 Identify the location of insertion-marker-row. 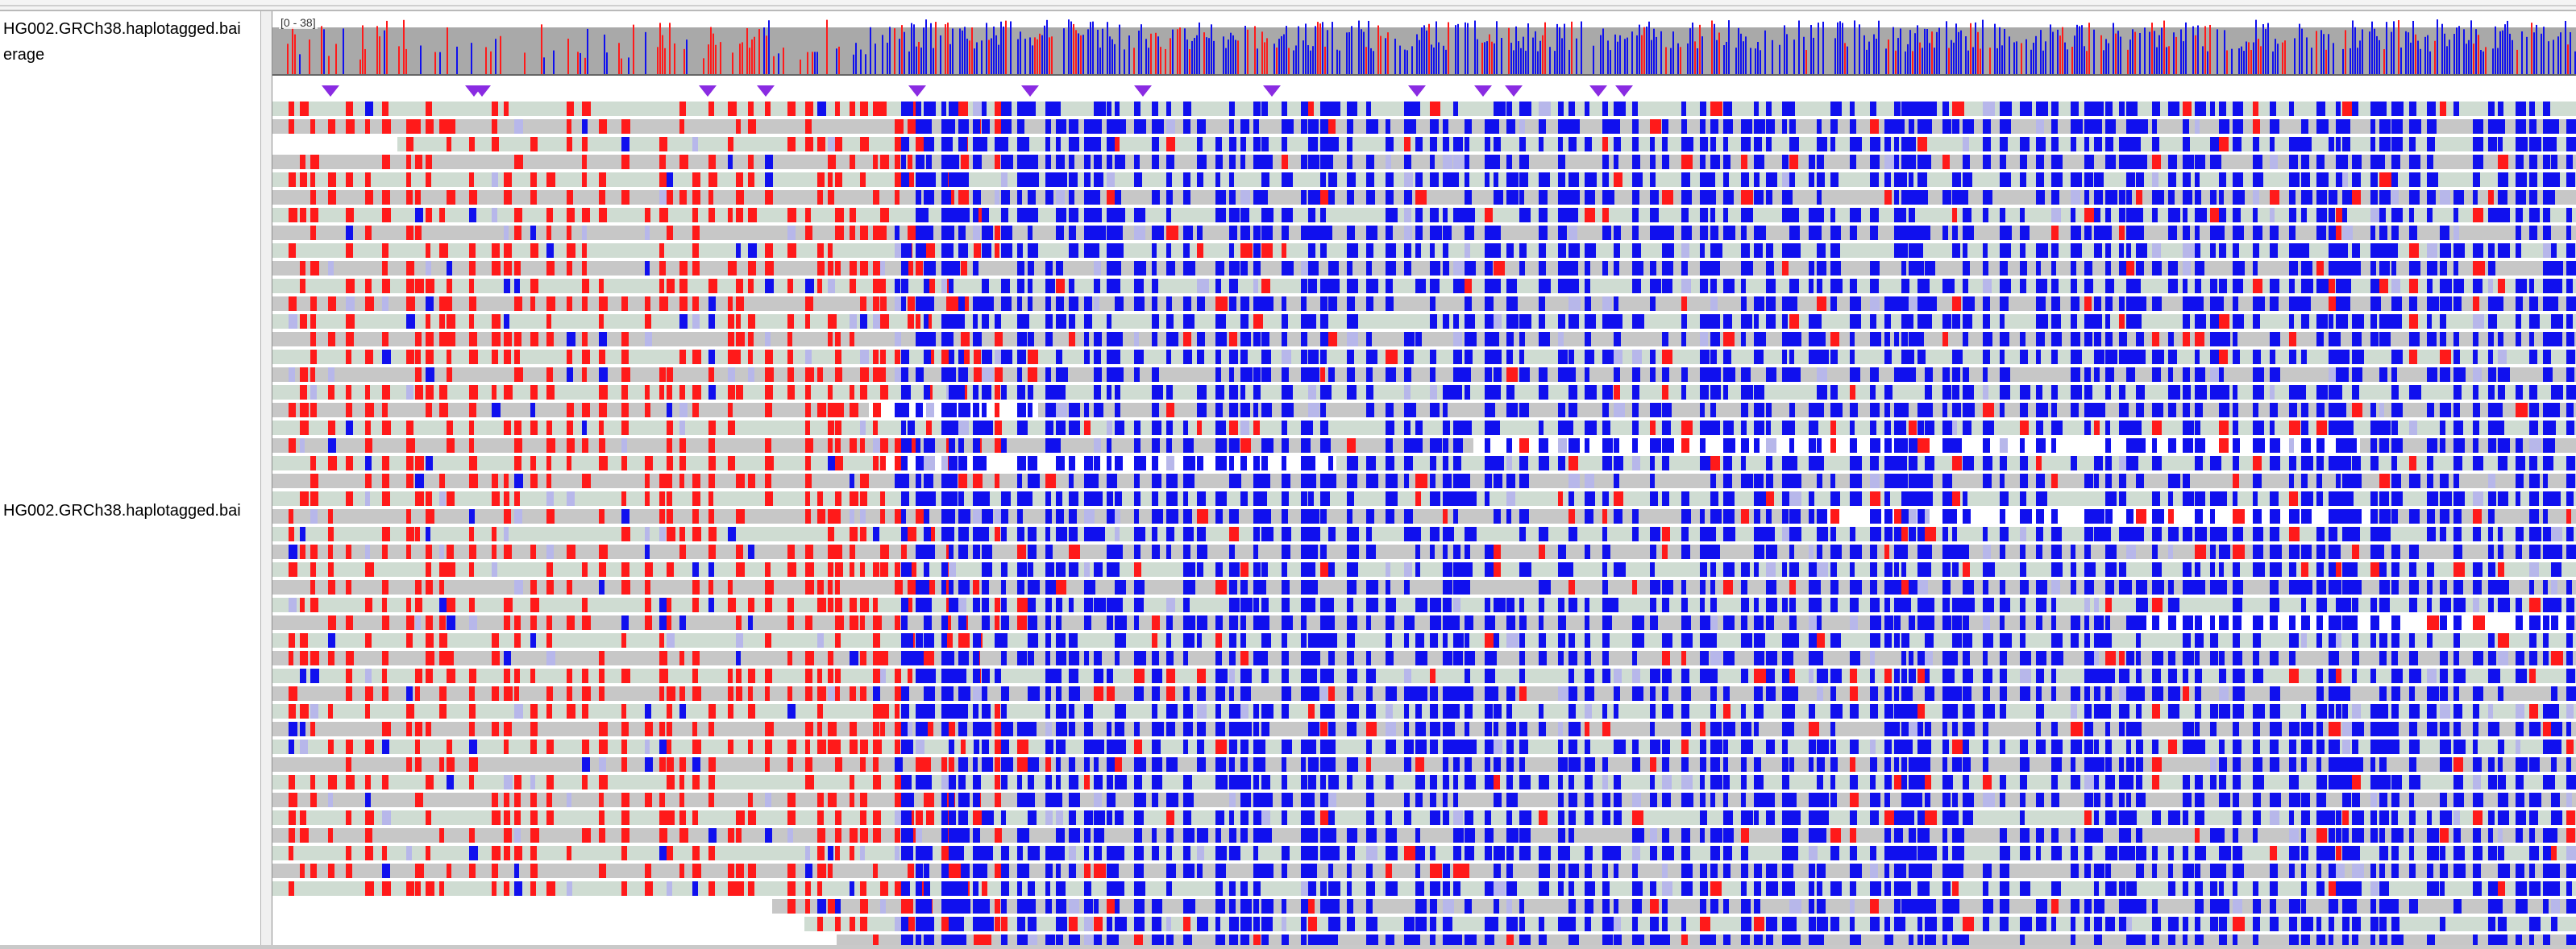
(977, 91).